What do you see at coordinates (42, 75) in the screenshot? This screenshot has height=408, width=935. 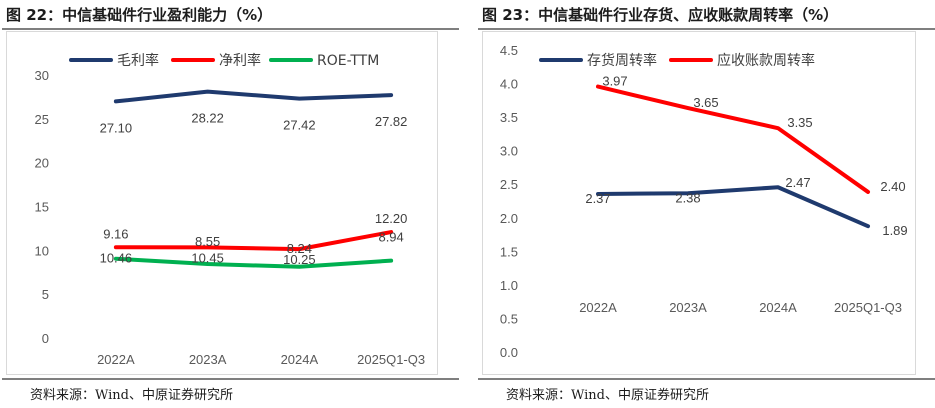 I see `y-tick-label: 30` at bounding box center [42, 75].